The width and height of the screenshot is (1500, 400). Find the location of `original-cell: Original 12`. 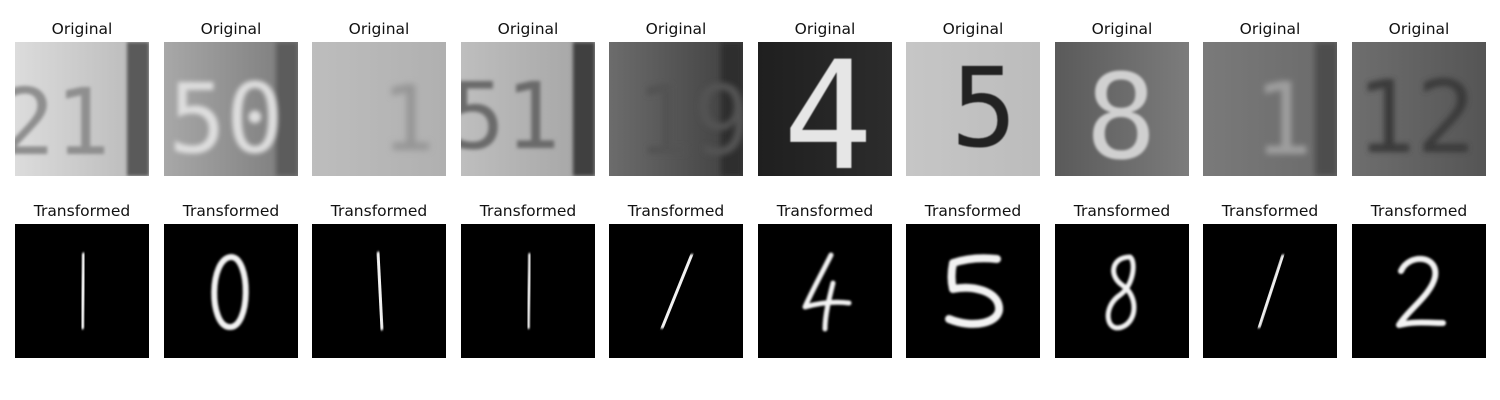

original-cell: Original 12 is located at coordinates (1419, 97).